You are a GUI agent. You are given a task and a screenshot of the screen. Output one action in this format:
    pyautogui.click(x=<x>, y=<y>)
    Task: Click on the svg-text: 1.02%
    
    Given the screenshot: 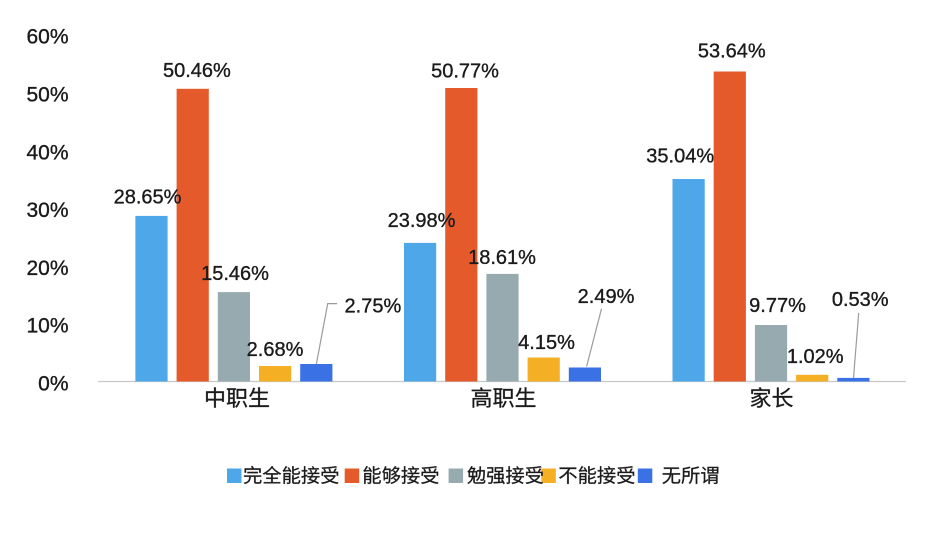 What is the action you would take?
    pyautogui.click(x=815, y=357)
    